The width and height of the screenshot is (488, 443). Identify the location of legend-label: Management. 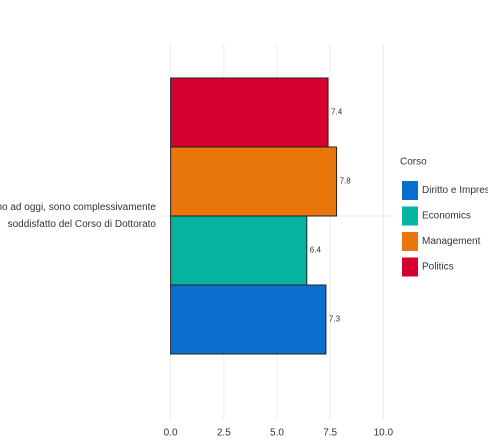
(451, 241).